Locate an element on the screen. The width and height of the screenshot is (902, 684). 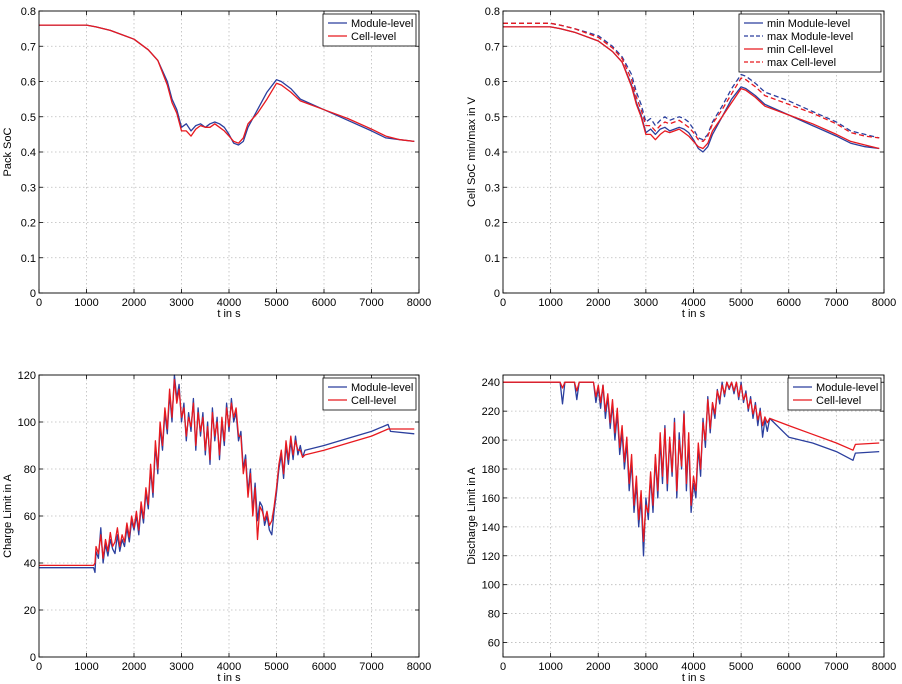
y-tick-label: 80 is located at coordinates (30, 470).